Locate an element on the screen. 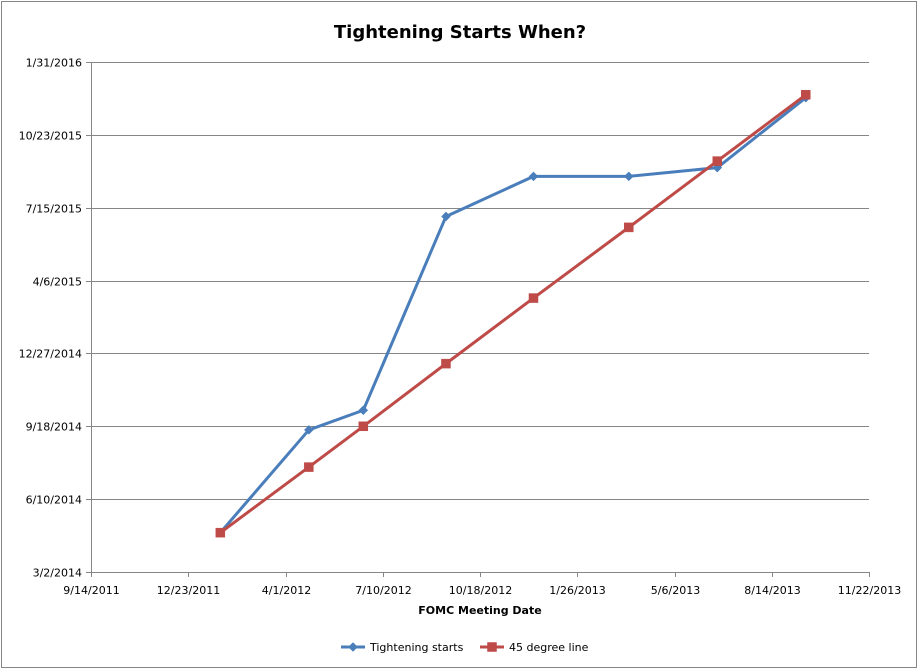 This screenshot has height=671, width=920. x-tick-label: 1/26/2013 is located at coordinates (577, 590).